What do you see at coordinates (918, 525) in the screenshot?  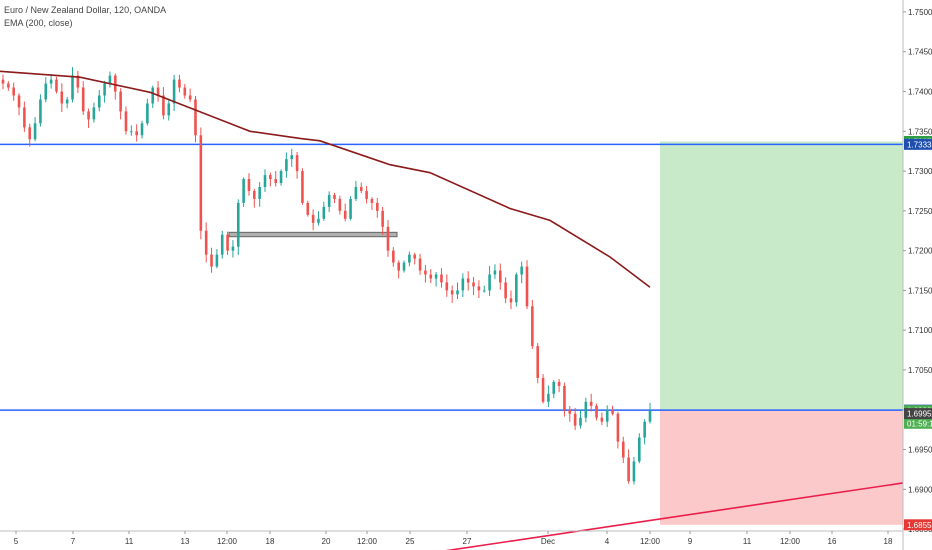 I see `price-badge: 1.68554` at bounding box center [918, 525].